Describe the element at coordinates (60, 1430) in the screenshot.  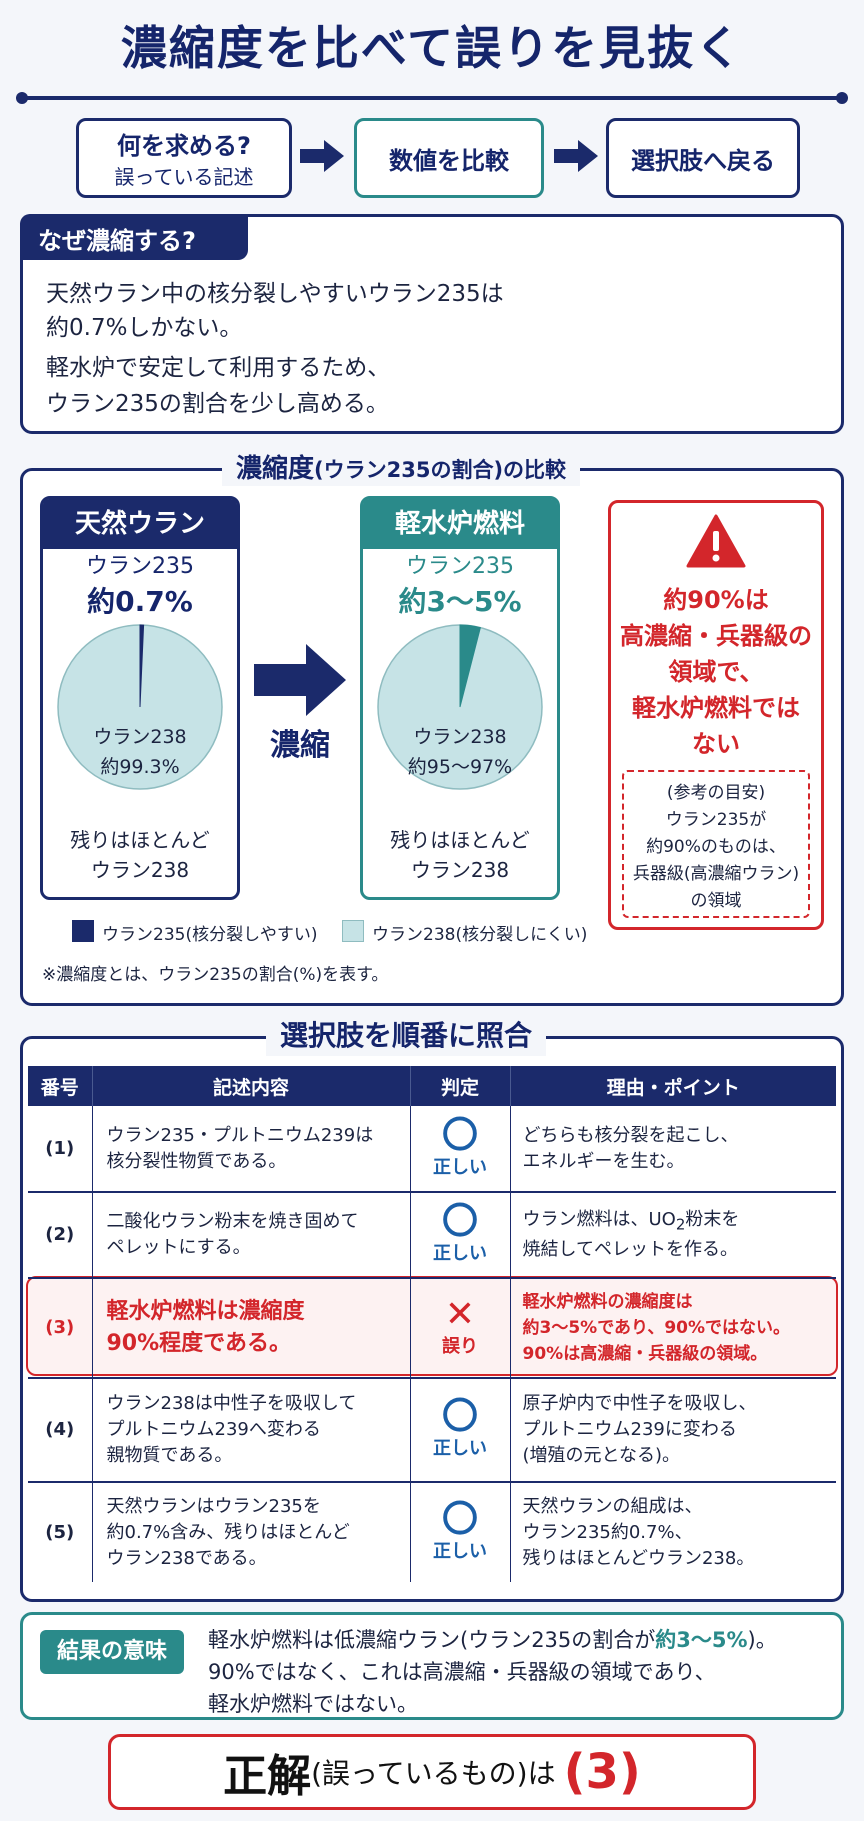
I see `option-number: (4)` at that location.